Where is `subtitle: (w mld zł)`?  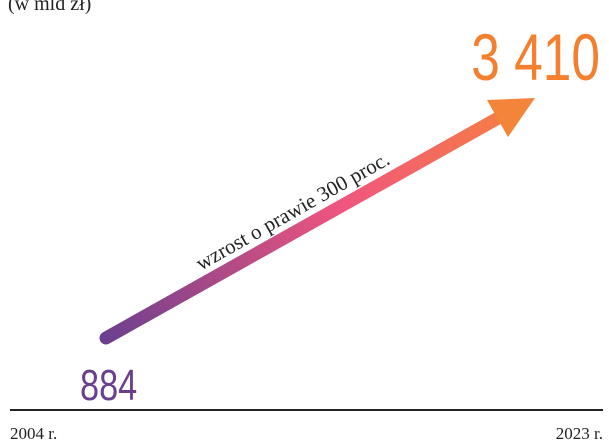 subtitle: (w mld zł) is located at coordinates (49, 7).